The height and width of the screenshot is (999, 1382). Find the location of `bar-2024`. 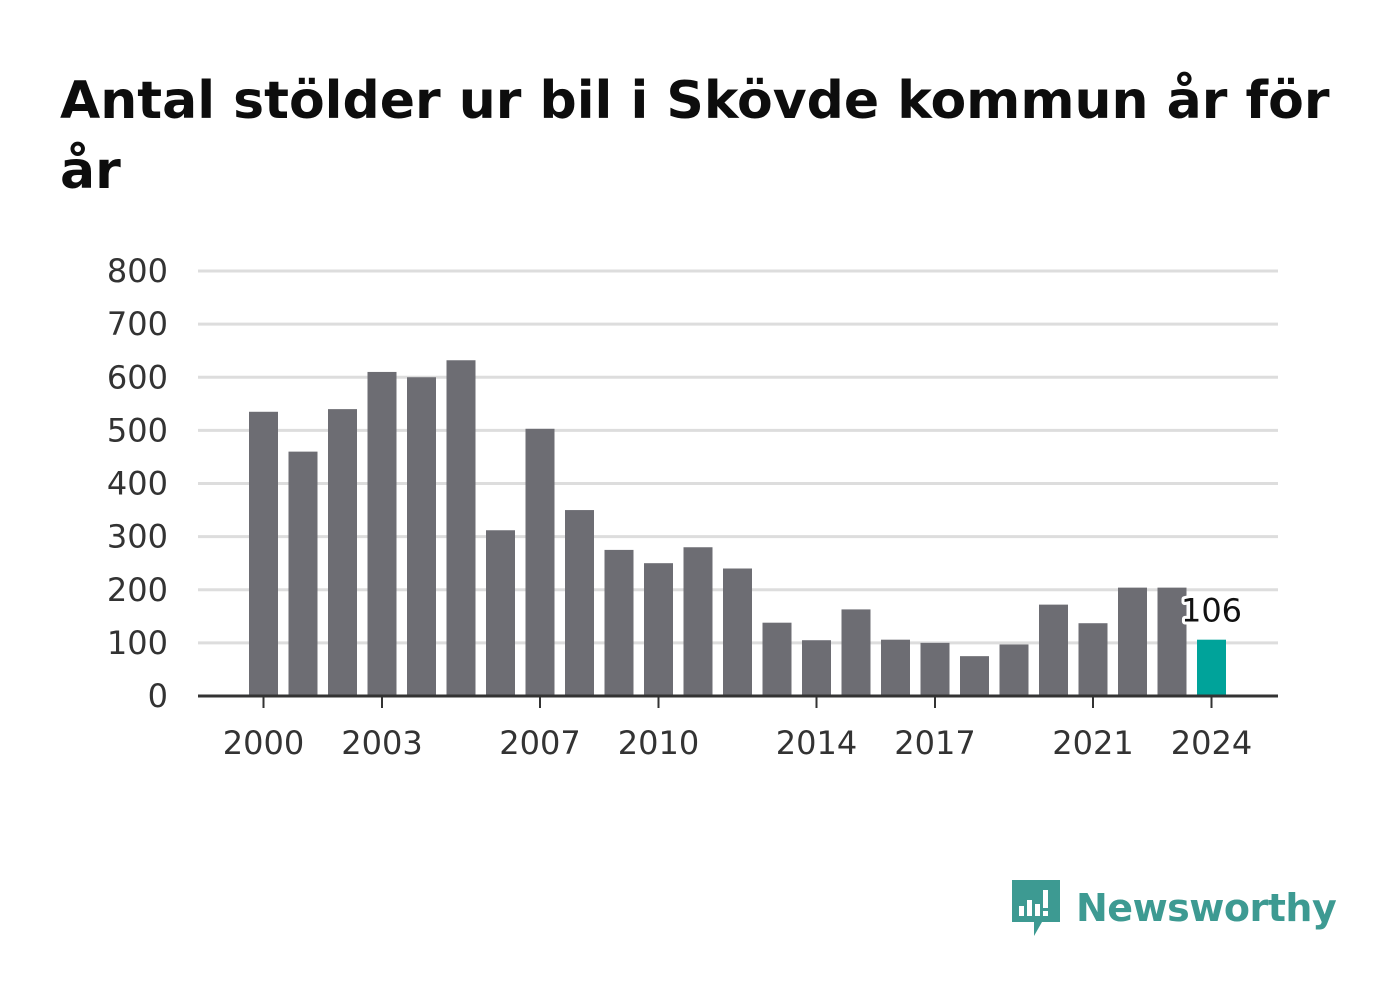

bar-2024 is located at coordinates (1211, 667).